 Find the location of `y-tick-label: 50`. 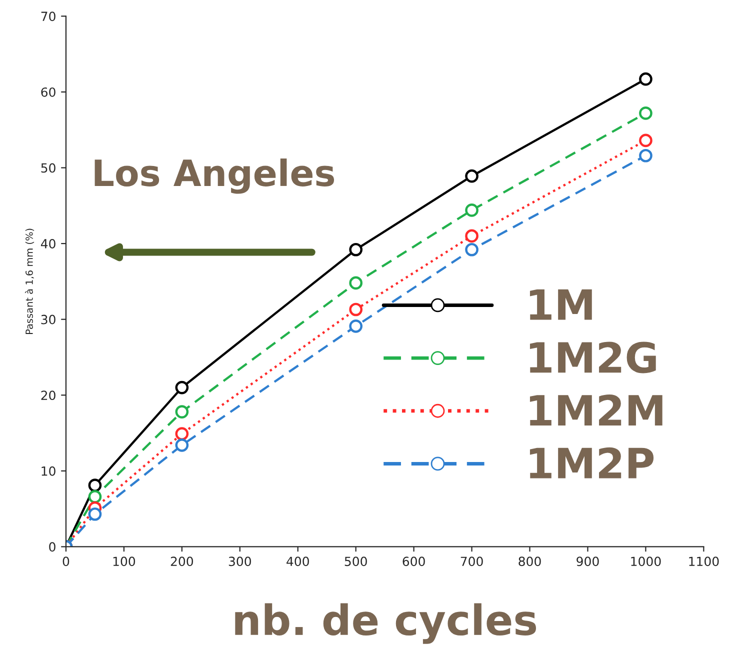

y-tick-label: 50 is located at coordinates (48, 168).